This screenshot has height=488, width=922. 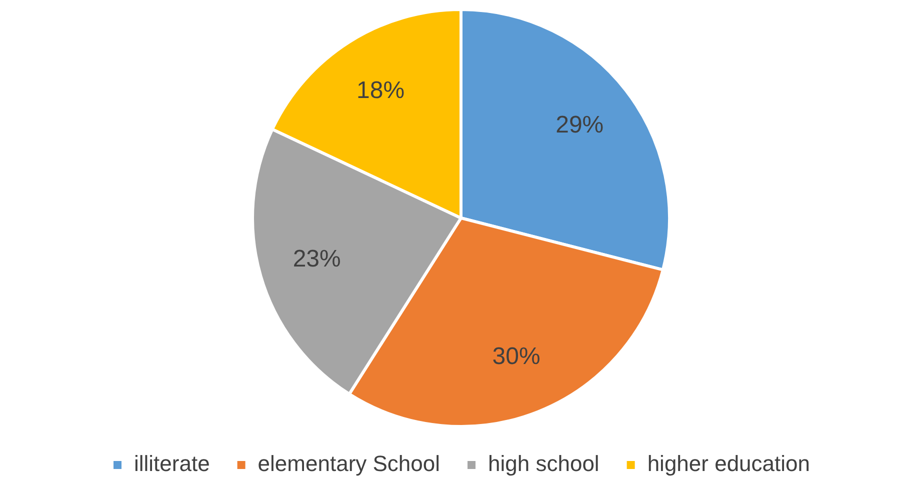 I want to click on data-label: 23%, so click(x=316, y=259).